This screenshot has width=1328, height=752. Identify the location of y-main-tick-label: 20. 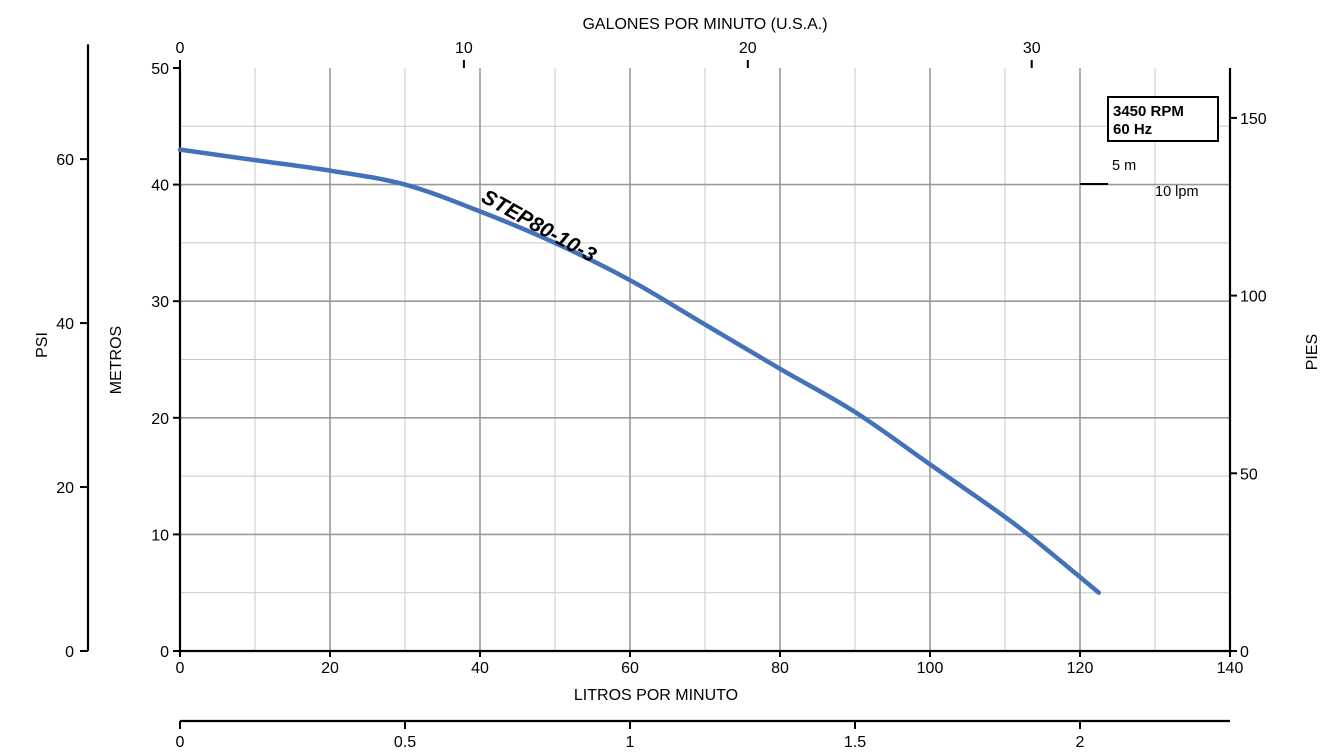
(160, 419).